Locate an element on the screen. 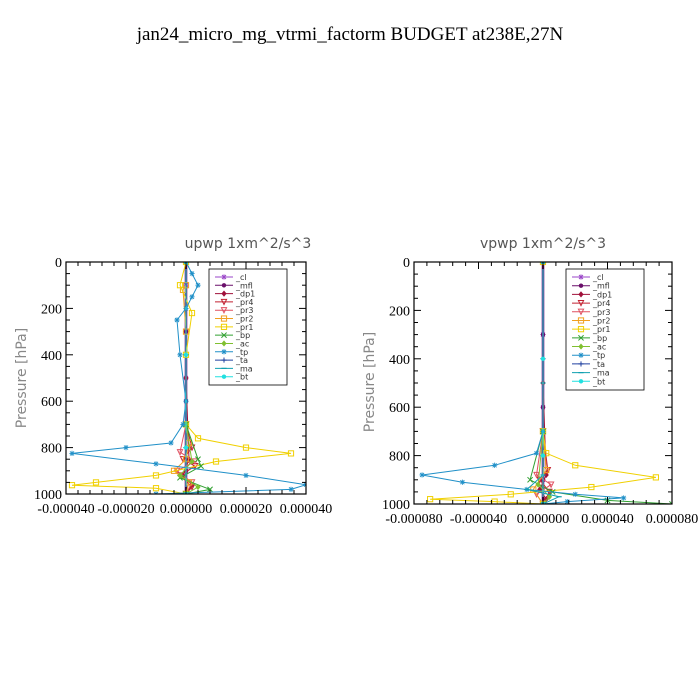  panel-title: upwp 1xm^2/s^3 is located at coordinates (248, 244).